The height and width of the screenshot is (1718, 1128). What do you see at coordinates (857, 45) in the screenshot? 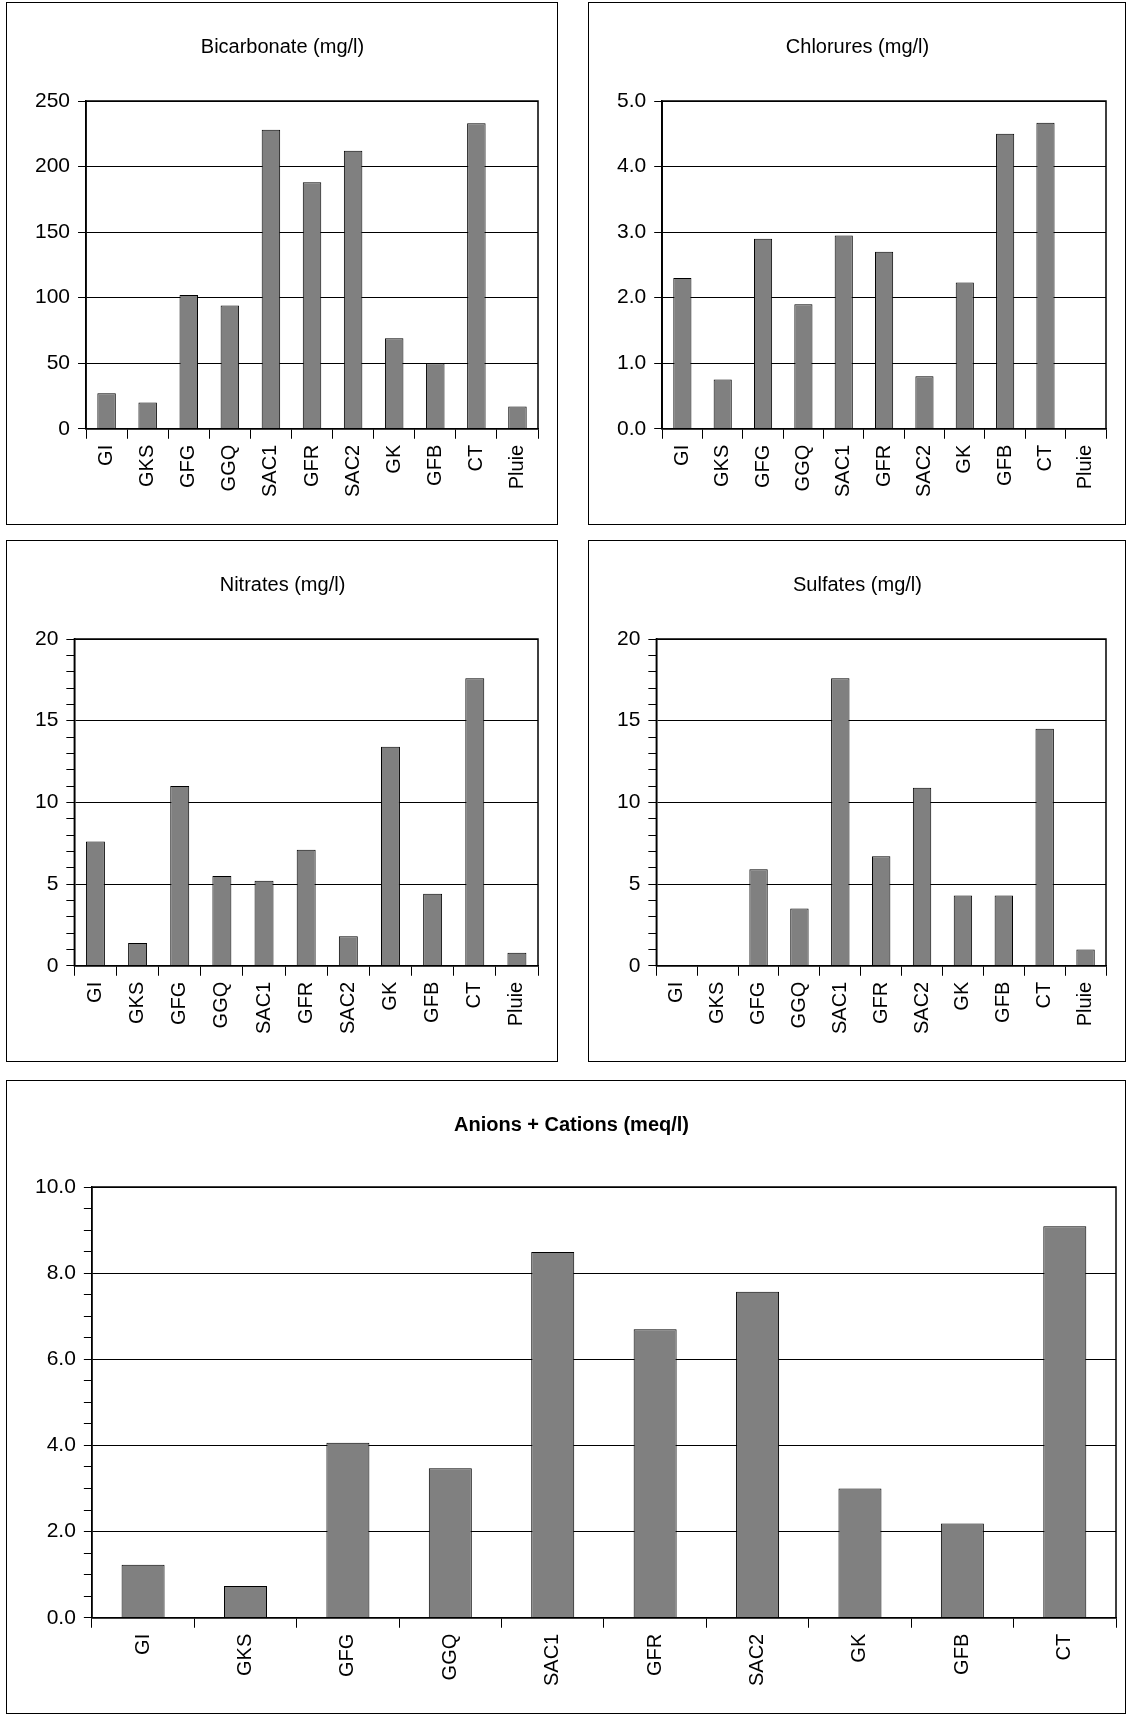
I see `chart-title: Chlorures (mg/l)` at bounding box center [857, 45].